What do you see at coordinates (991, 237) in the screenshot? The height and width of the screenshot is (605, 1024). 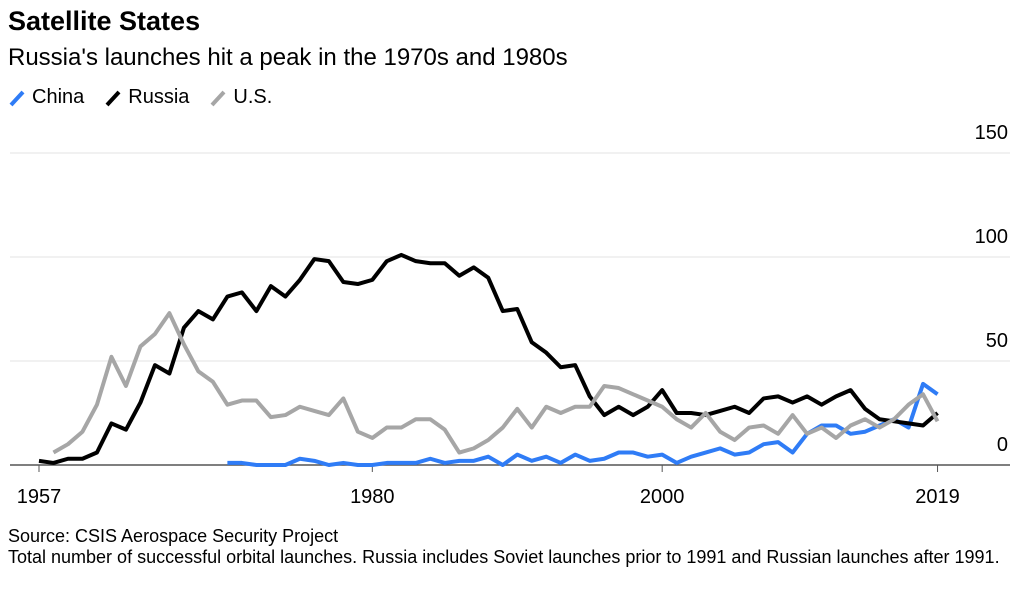 I see `y-tick-label: 100` at bounding box center [991, 237].